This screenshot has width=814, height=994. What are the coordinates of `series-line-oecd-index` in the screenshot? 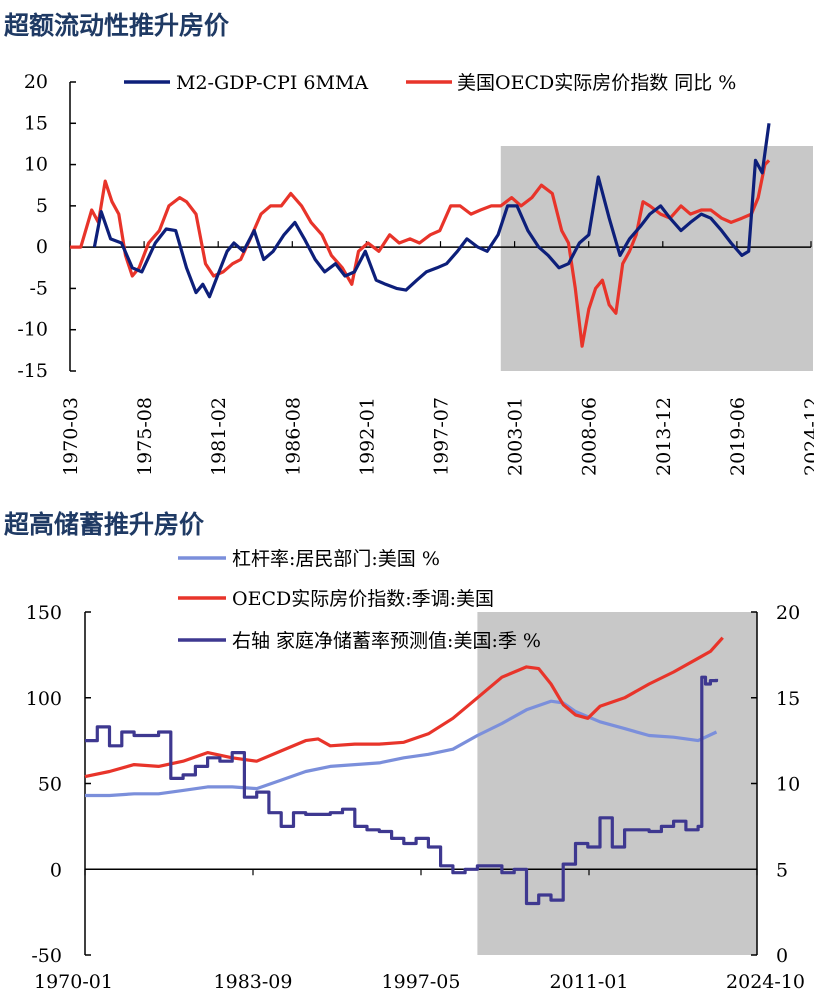 It's located at (404, 707).